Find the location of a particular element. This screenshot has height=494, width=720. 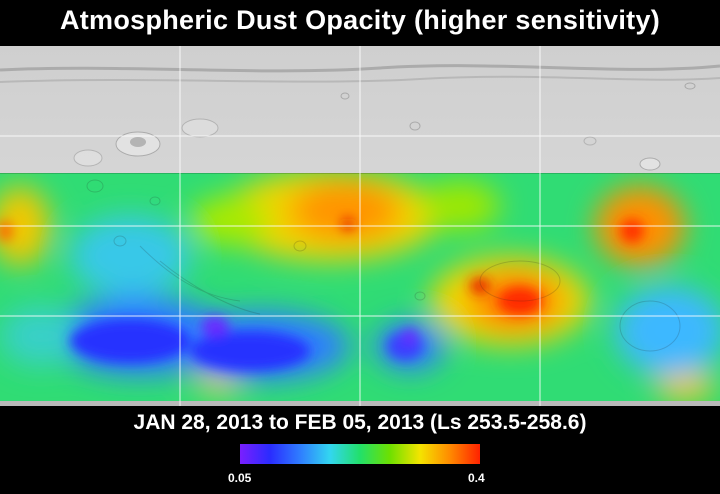

colorbar is located at coordinates (360, 454).